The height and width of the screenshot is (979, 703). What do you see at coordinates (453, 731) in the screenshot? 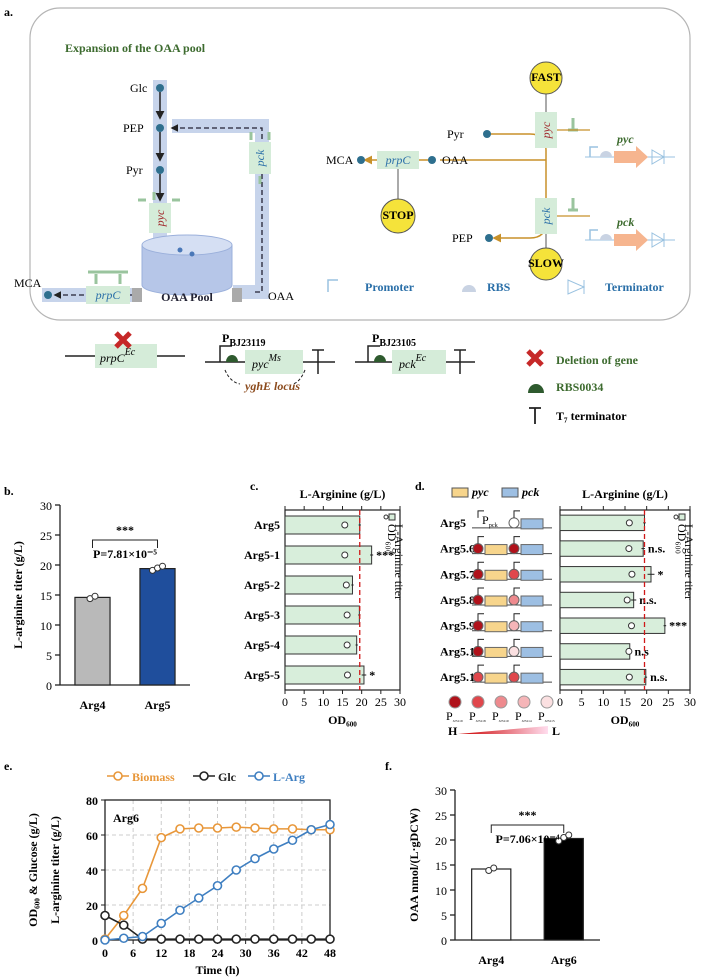
I see `strength-label: H` at bounding box center [453, 731].